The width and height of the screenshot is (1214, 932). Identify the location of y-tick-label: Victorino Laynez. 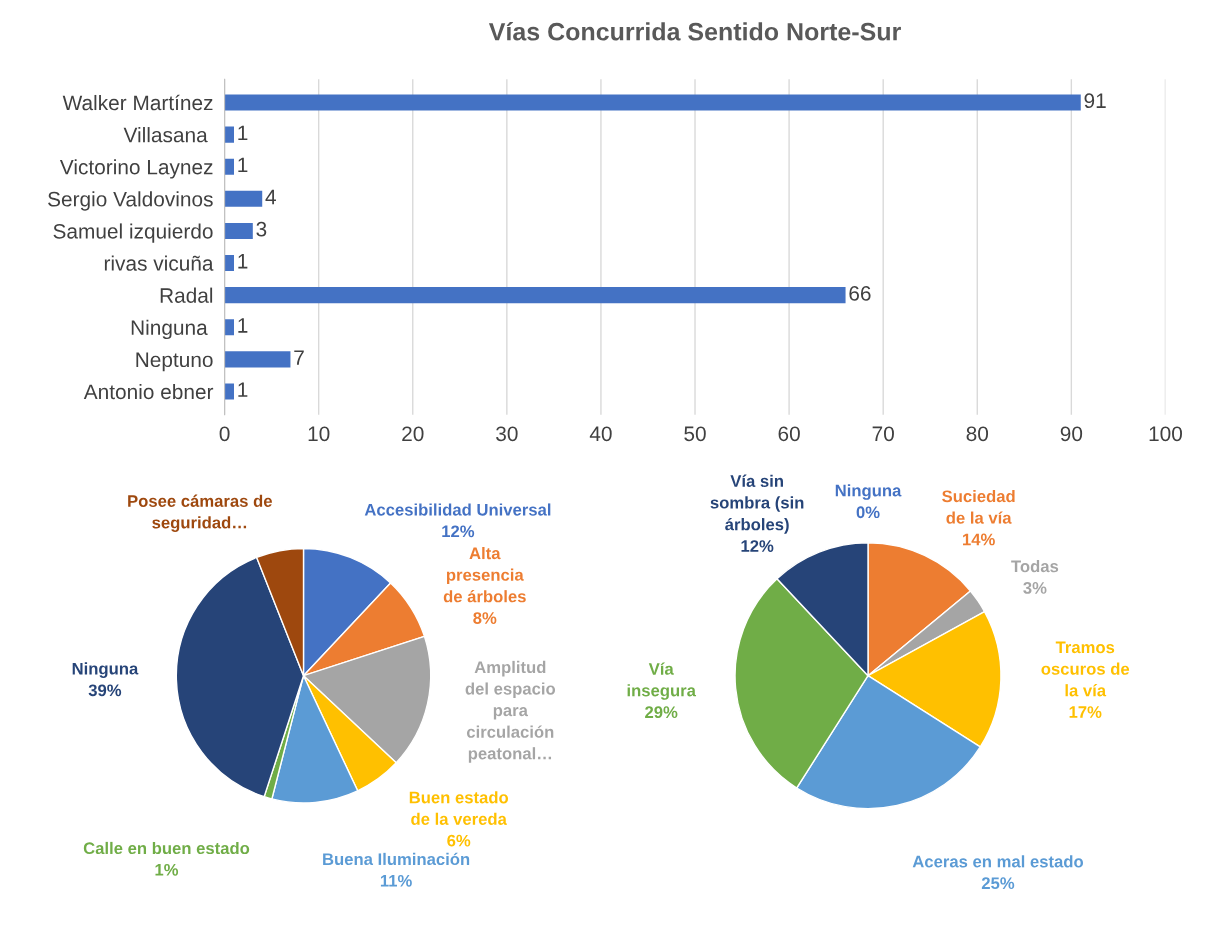
(136, 169).